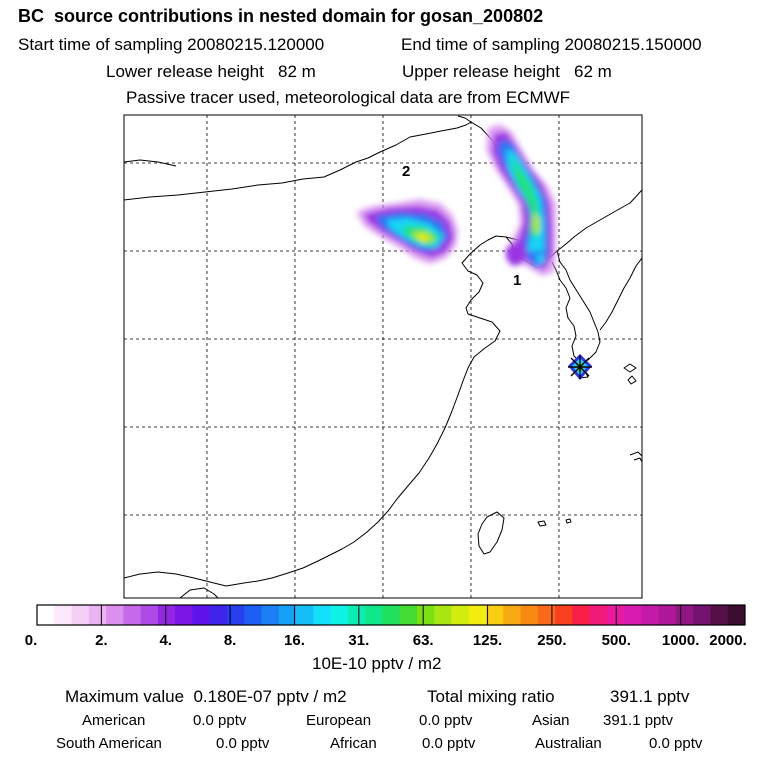 Image resolution: width=768 pixels, height=768 pixels. I want to click on colorbar-tick-label: 2000., so click(728, 640).